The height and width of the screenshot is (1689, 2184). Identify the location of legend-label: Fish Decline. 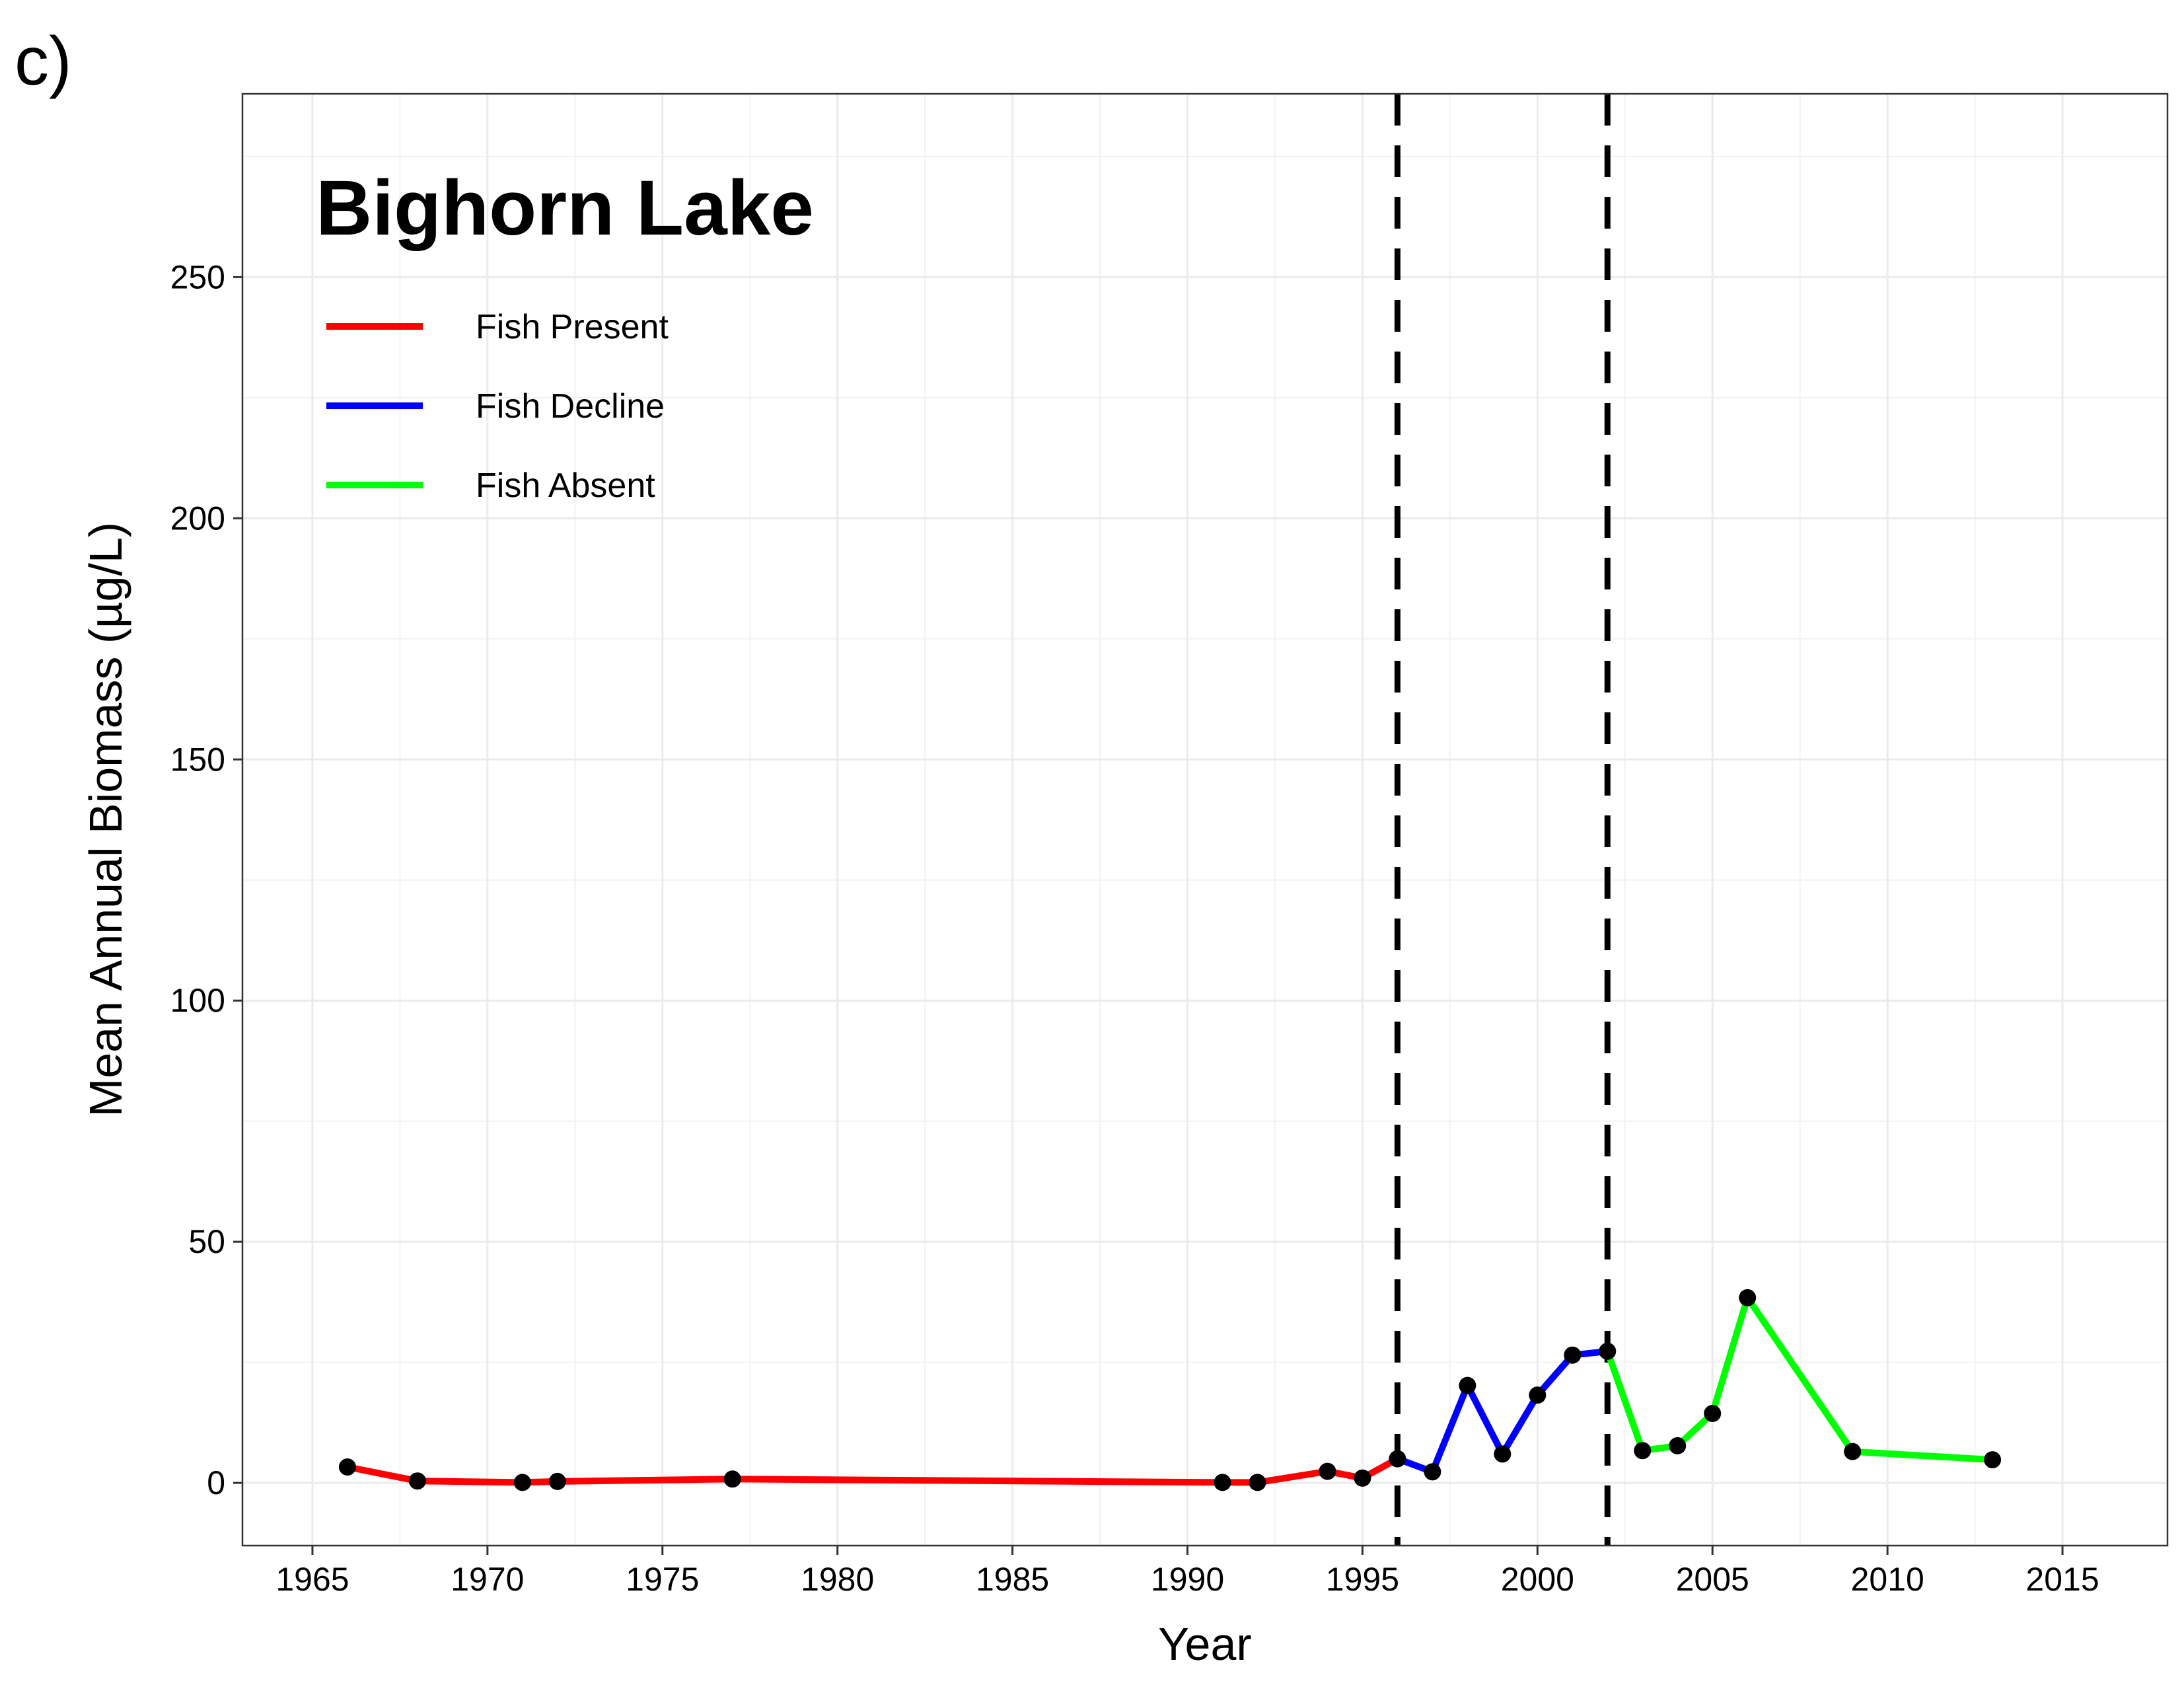
(570, 407).